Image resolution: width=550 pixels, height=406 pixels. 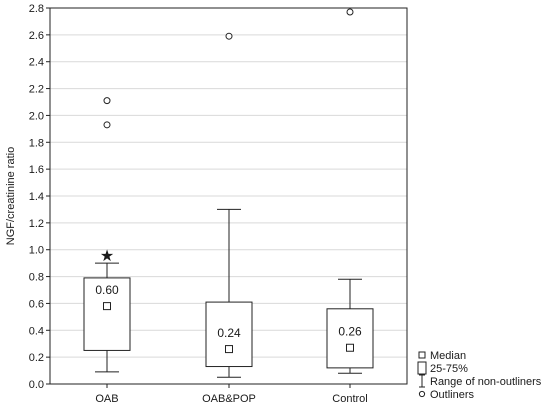 What do you see at coordinates (448, 356) in the screenshot?
I see `legend-label: Median` at bounding box center [448, 356].